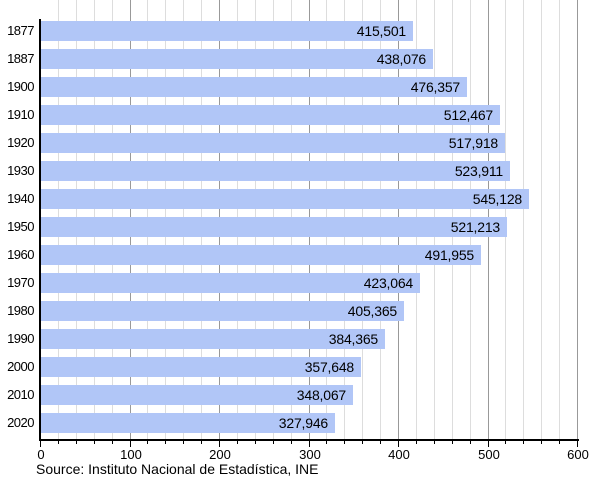 The width and height of the screenshot is (600, 480). Describe the element at coordinates (275, 171) in the screenshot. I see `bar: 523,911` at that location.